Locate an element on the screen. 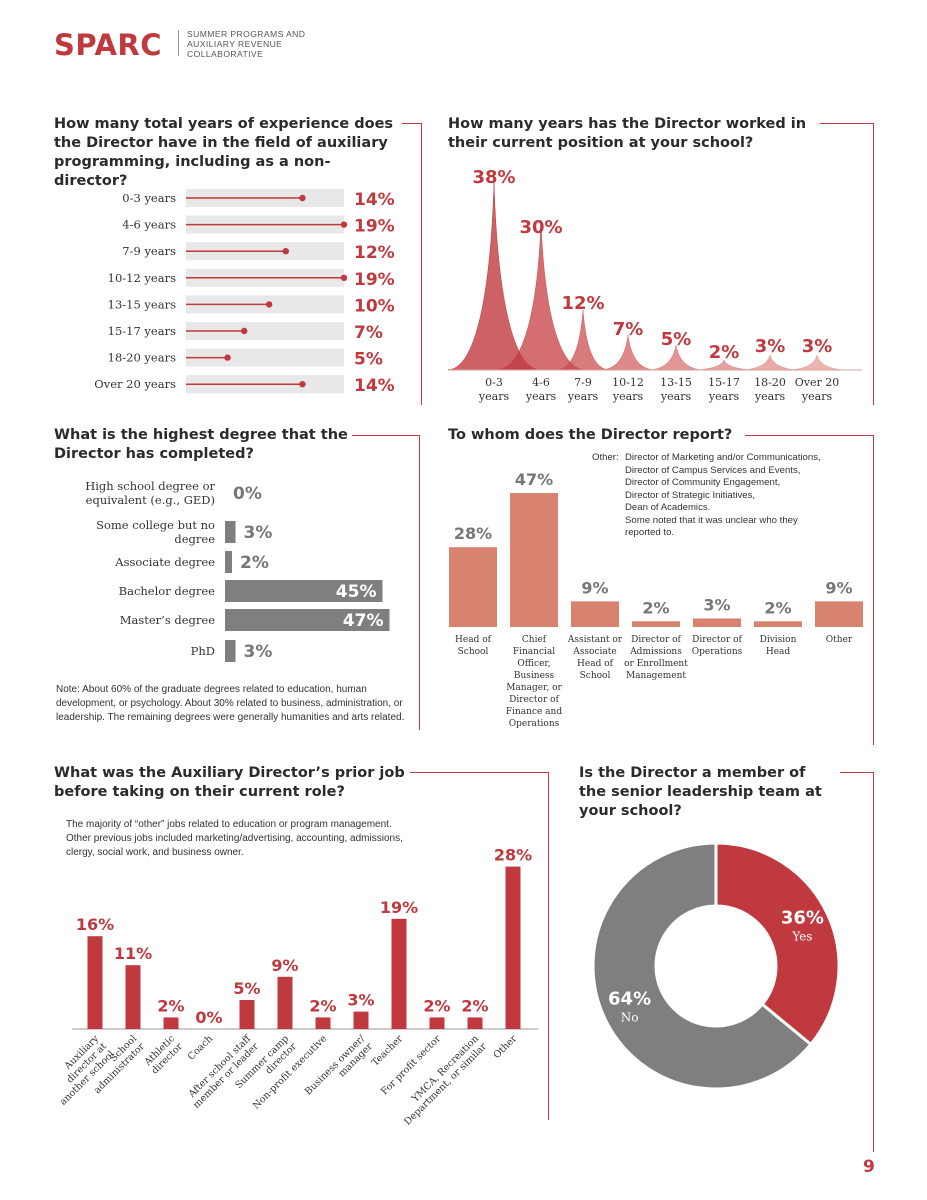 The width and height of the screenshot is (927, 1200). tenure-value-label: 30% is located at coordinates (540, 227).